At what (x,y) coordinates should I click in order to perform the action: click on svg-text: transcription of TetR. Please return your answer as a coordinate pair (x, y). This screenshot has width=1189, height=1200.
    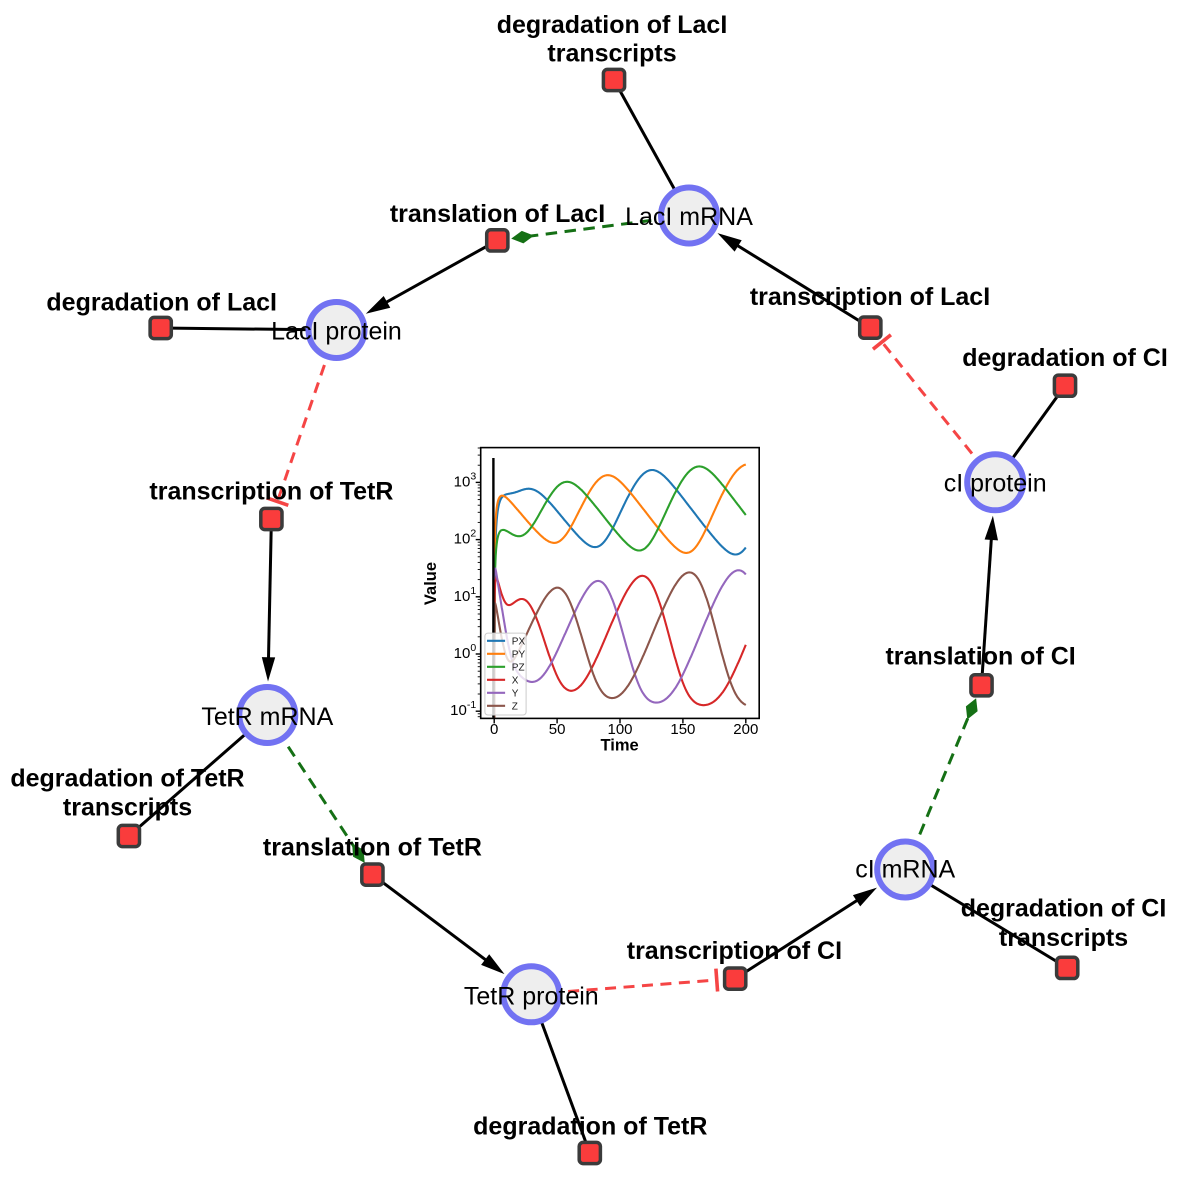
    Looking at the image, I should click on (271, 492).